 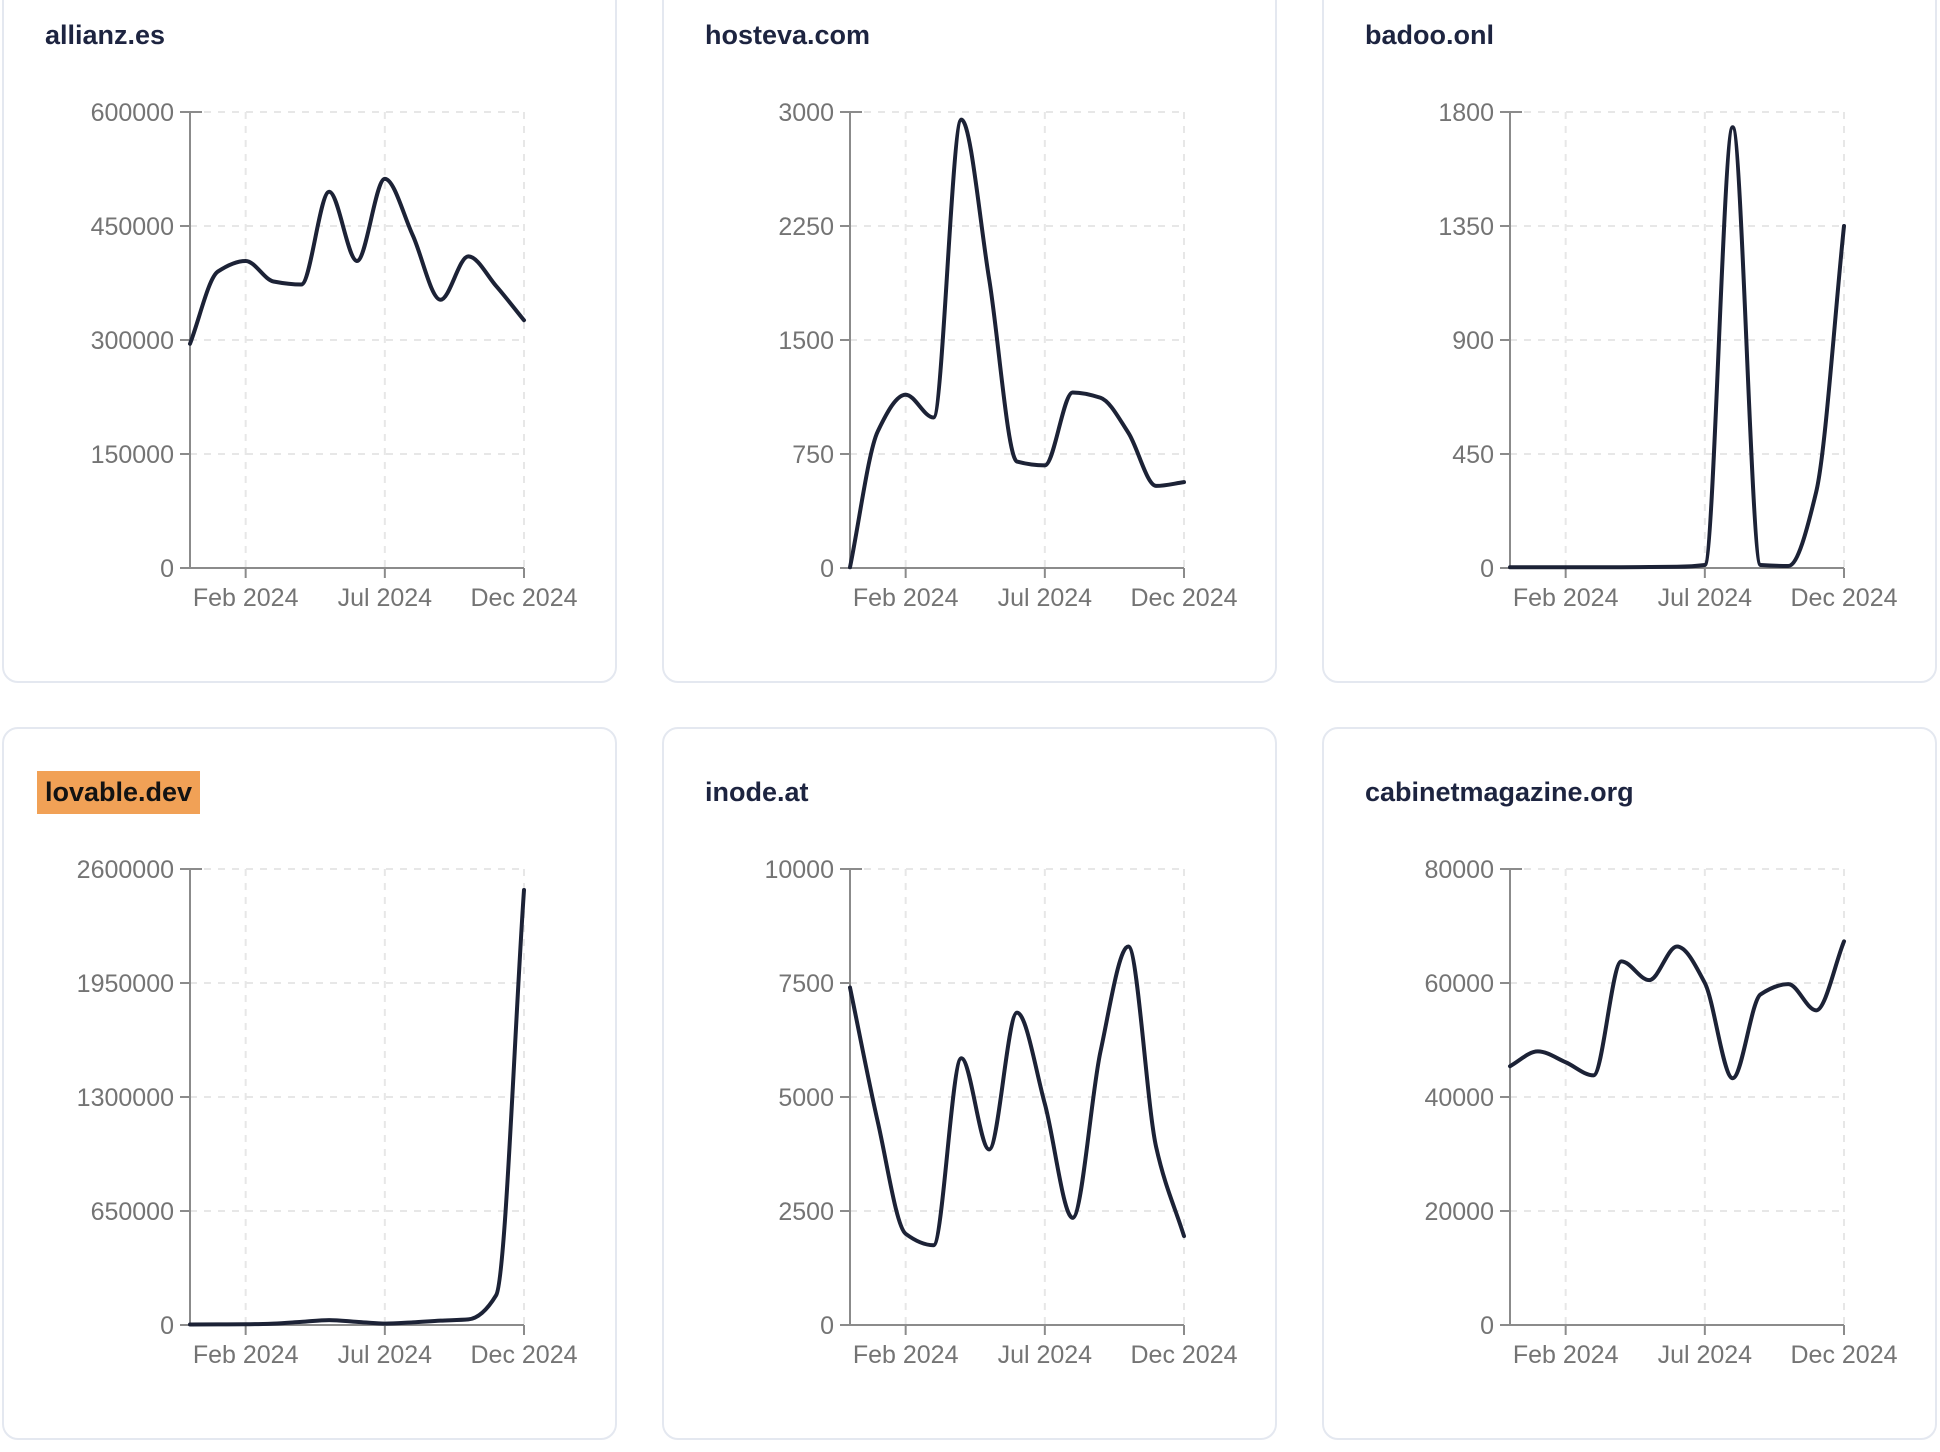 I want to click on traffic-line-chart: 0 750 1500 2250 3000 Feb 2024 Jul 2024 Dec 2024, so click(x=1007, y=355).